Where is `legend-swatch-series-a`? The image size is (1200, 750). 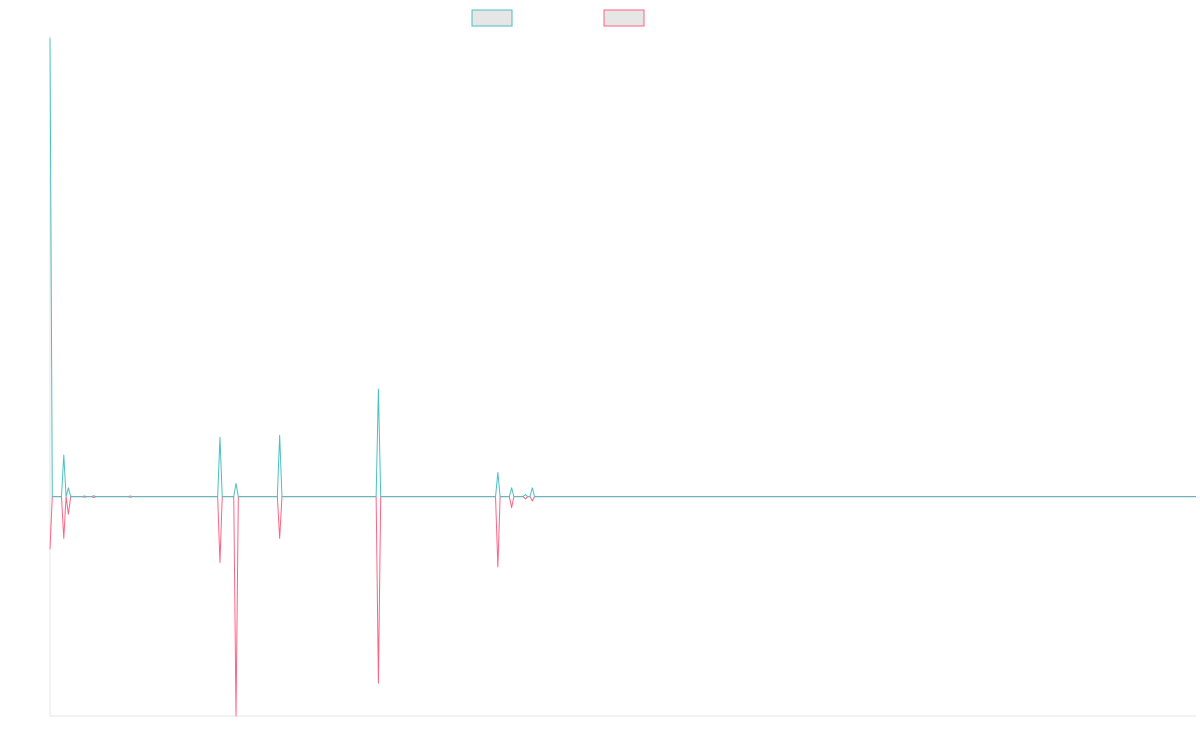 legend-swatch-series-a is located at coordinates (492, 18).